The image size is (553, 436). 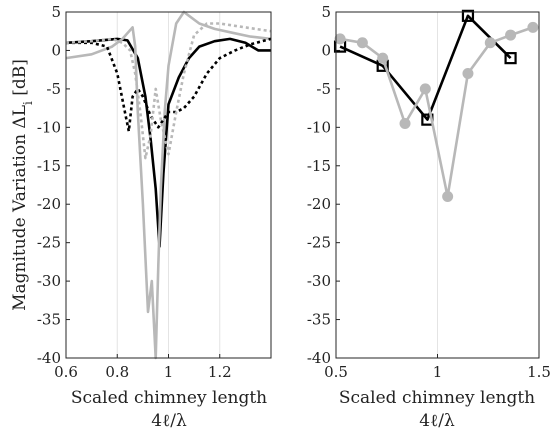 I want to click on series-line-gray-circle-markers, so click(x=436, y=112).